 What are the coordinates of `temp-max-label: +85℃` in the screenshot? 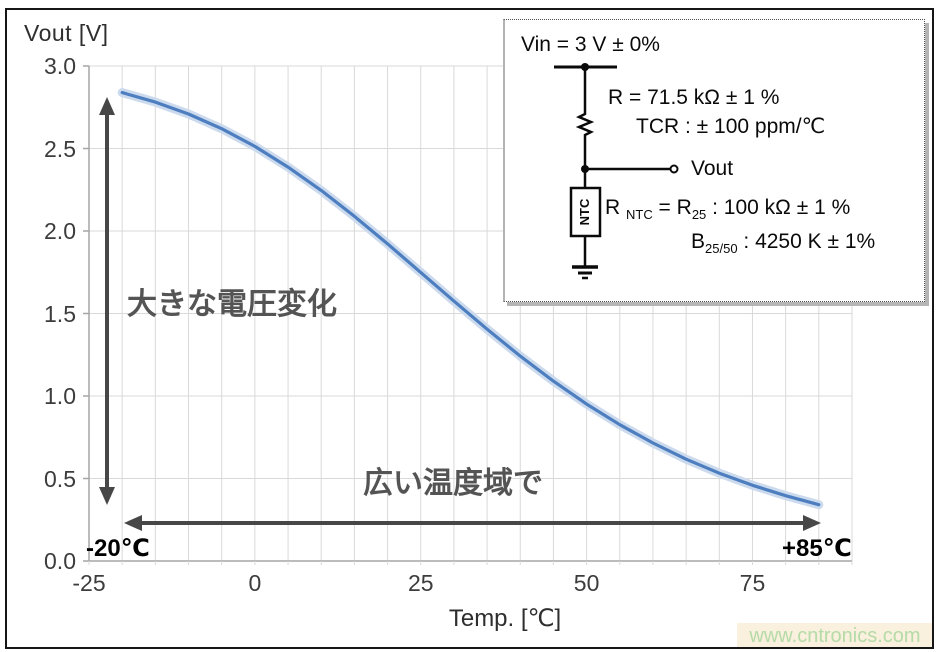 It's located at (817, 548).